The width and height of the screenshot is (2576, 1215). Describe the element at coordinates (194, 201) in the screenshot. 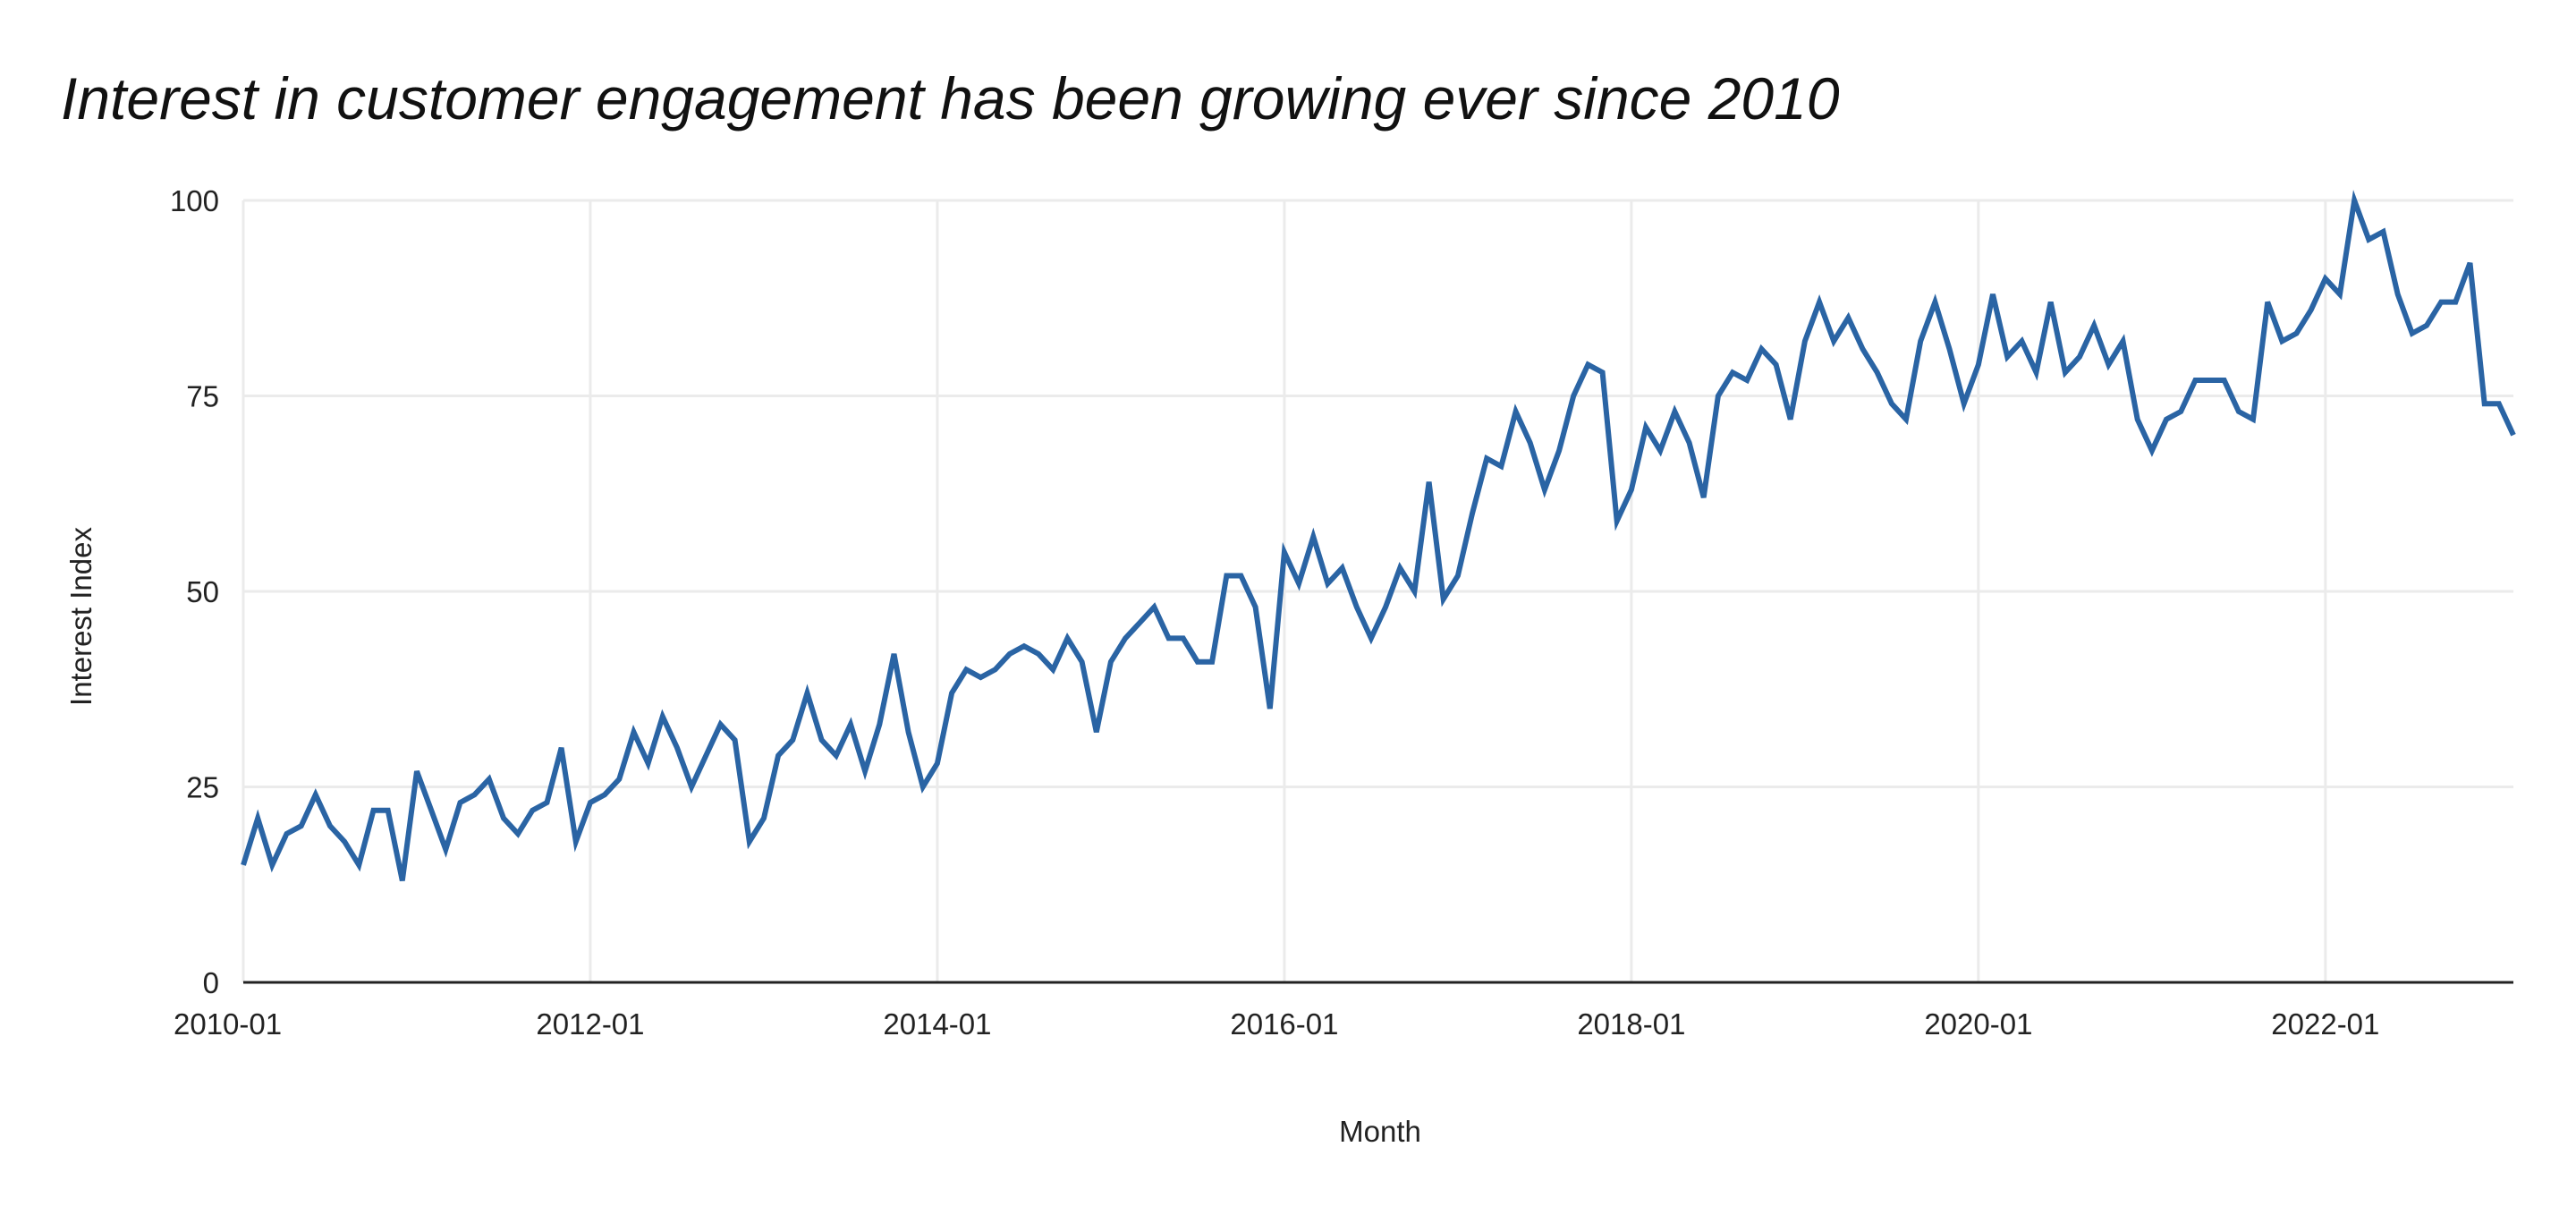

I see `y-tick-label: 100` at that location.